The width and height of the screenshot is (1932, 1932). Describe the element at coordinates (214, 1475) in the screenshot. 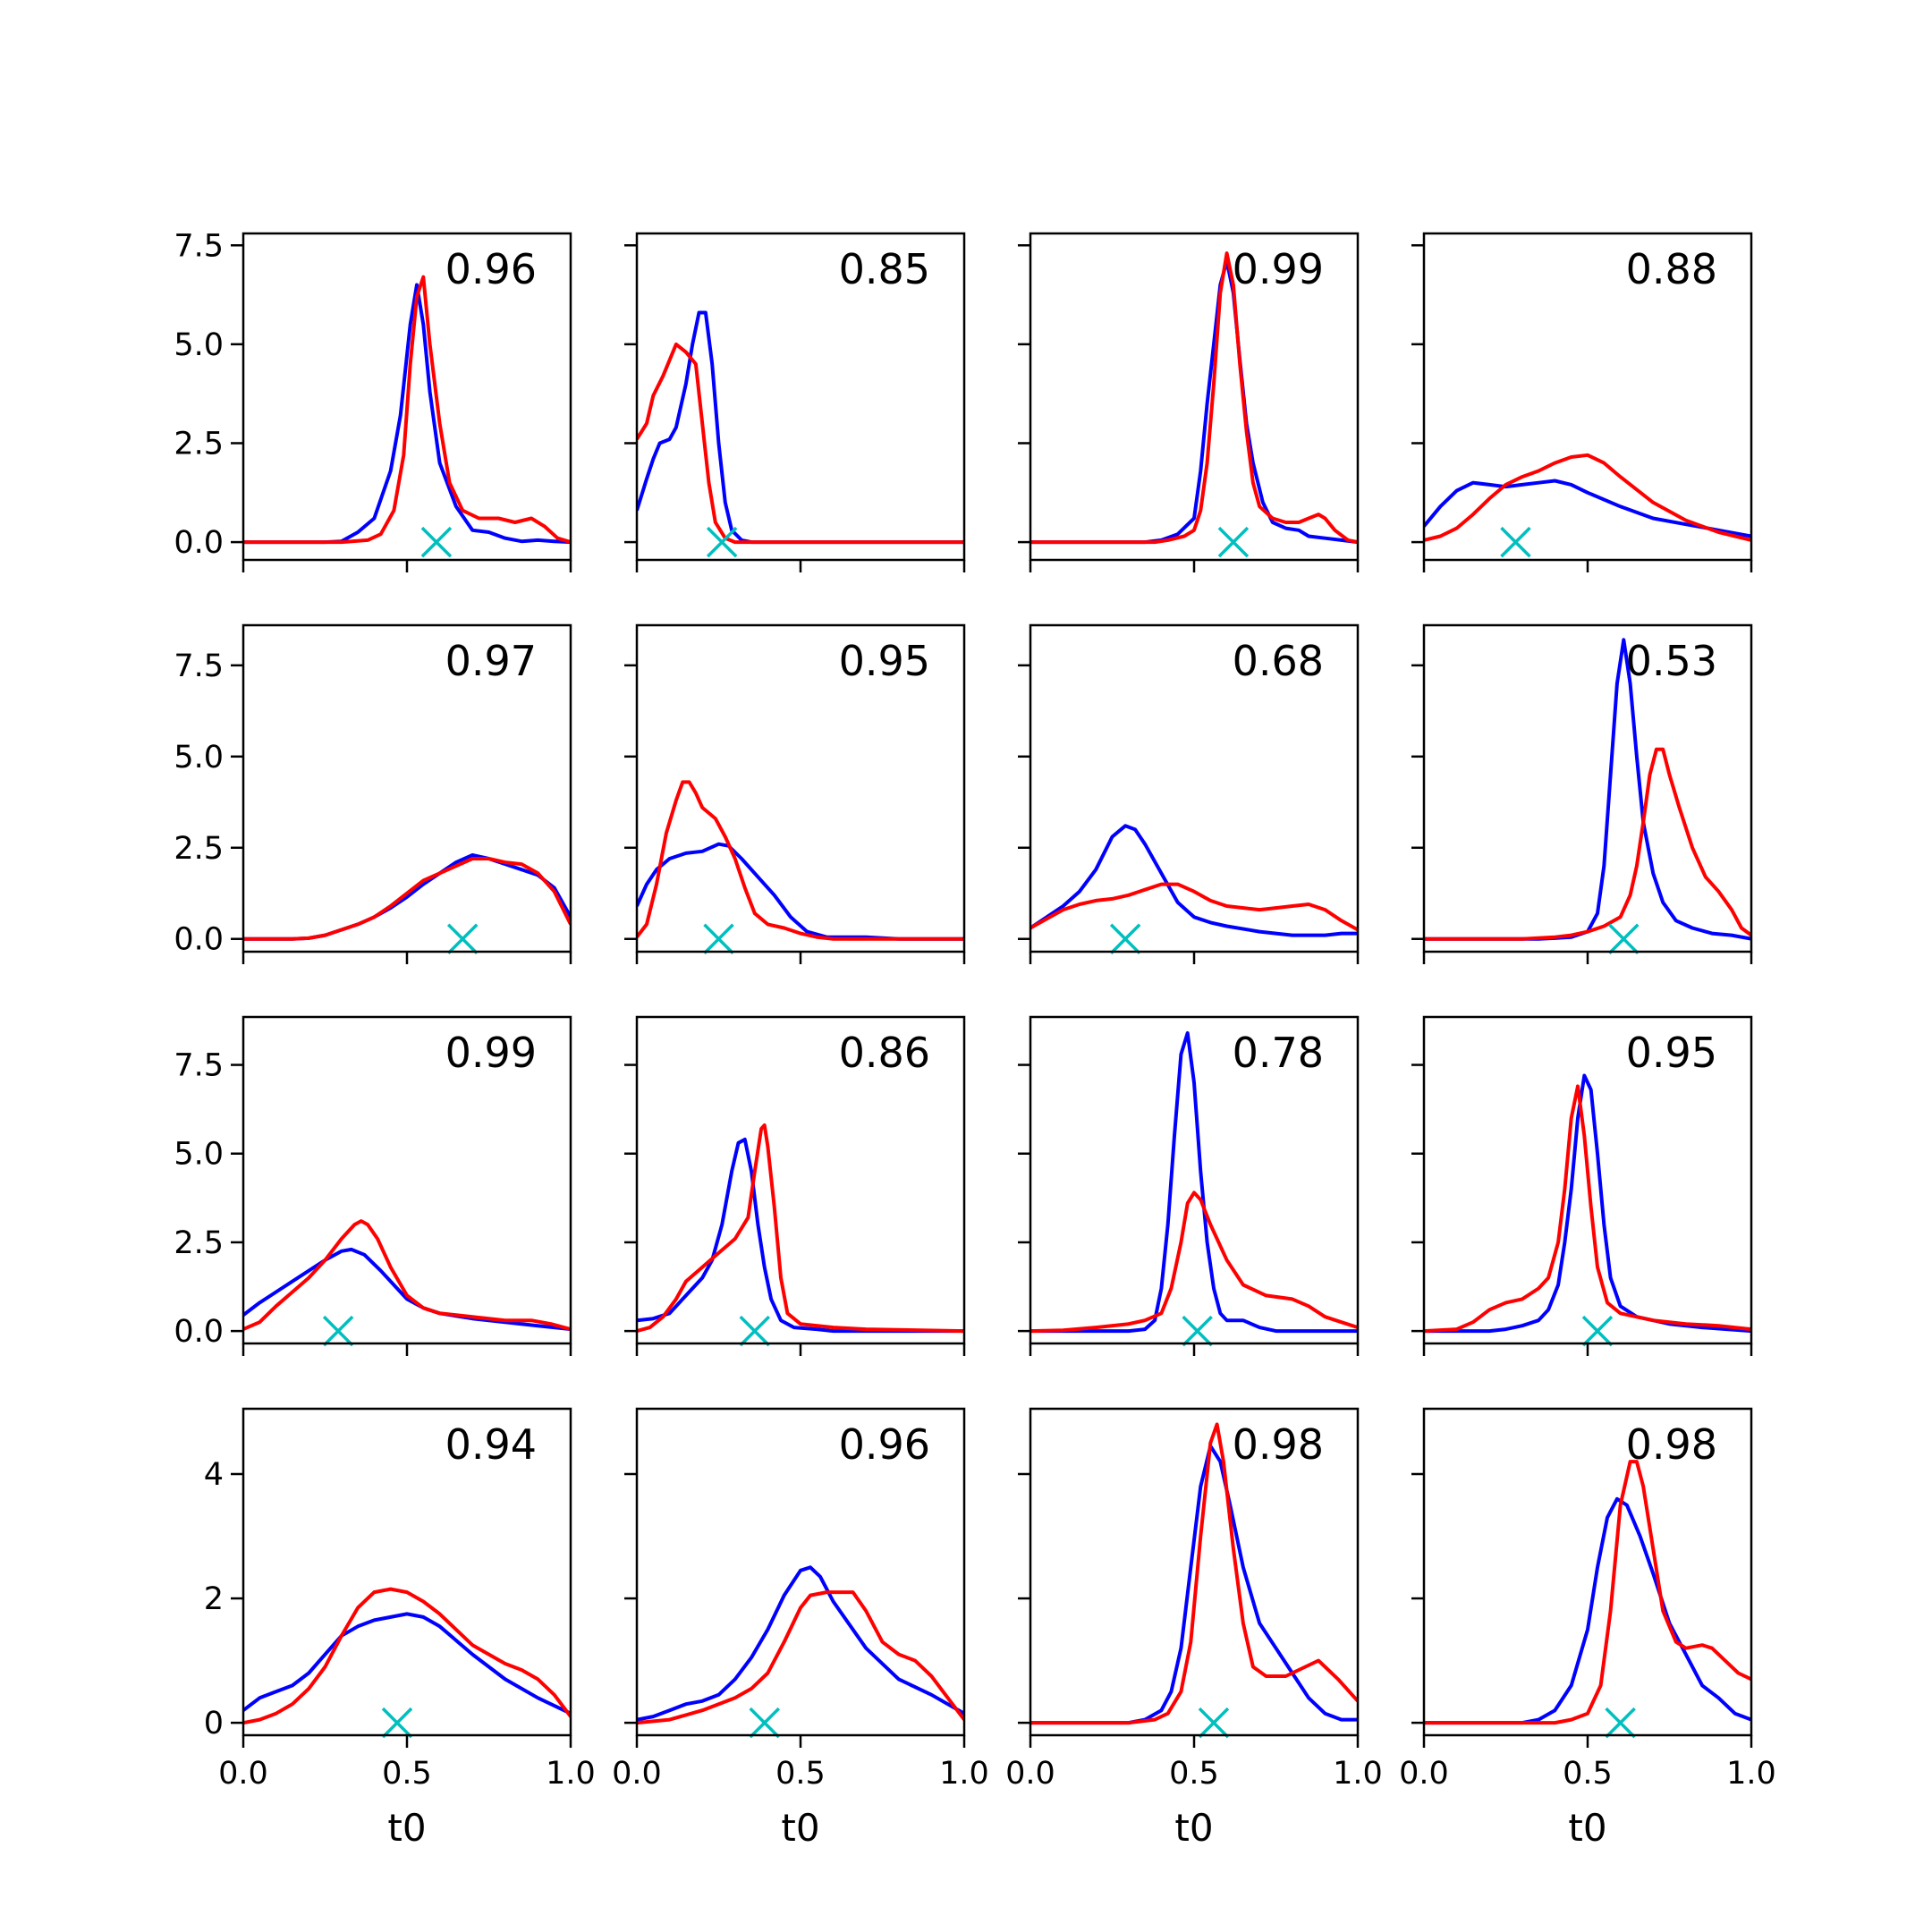

I see `y-tick-label: 4` at that location.